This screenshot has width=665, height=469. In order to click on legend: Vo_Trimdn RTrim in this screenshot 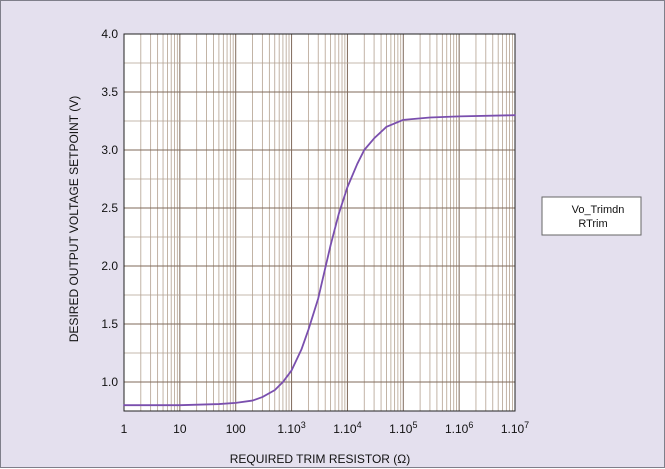, I will do `click(591, 216)`.